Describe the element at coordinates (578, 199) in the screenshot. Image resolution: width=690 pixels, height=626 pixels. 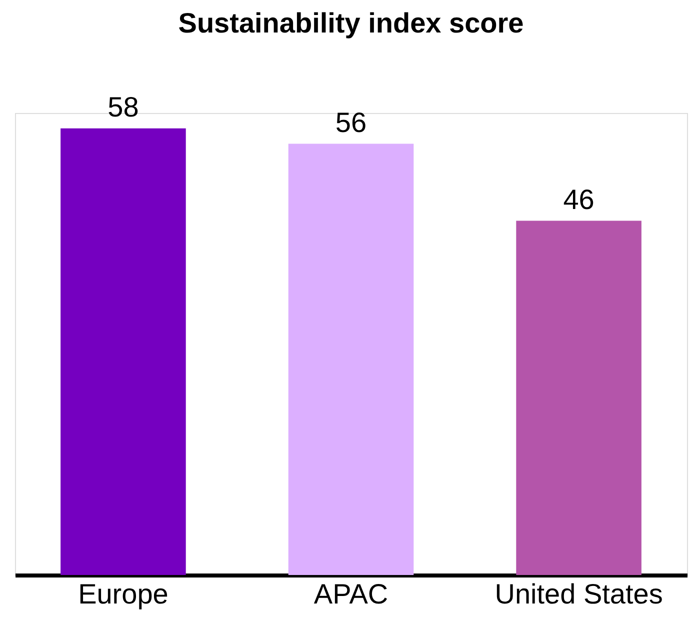
I see `data-label: 46` at that location.